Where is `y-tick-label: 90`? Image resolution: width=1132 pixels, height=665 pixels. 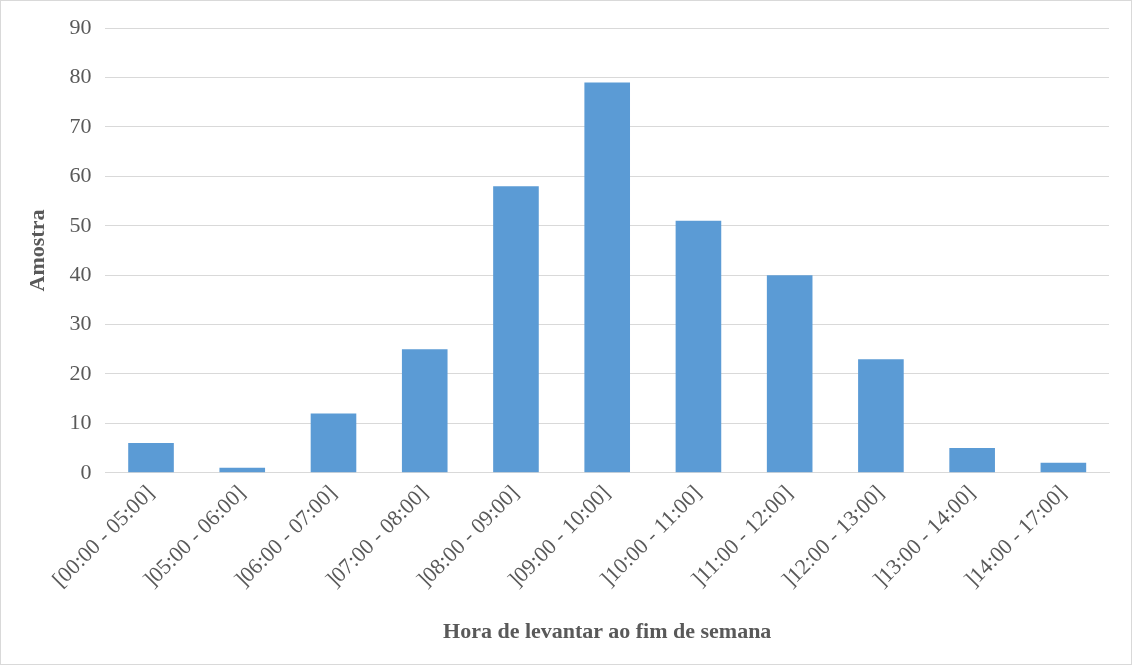
y-tick-label: 90 is located at coordinates (80, 26).